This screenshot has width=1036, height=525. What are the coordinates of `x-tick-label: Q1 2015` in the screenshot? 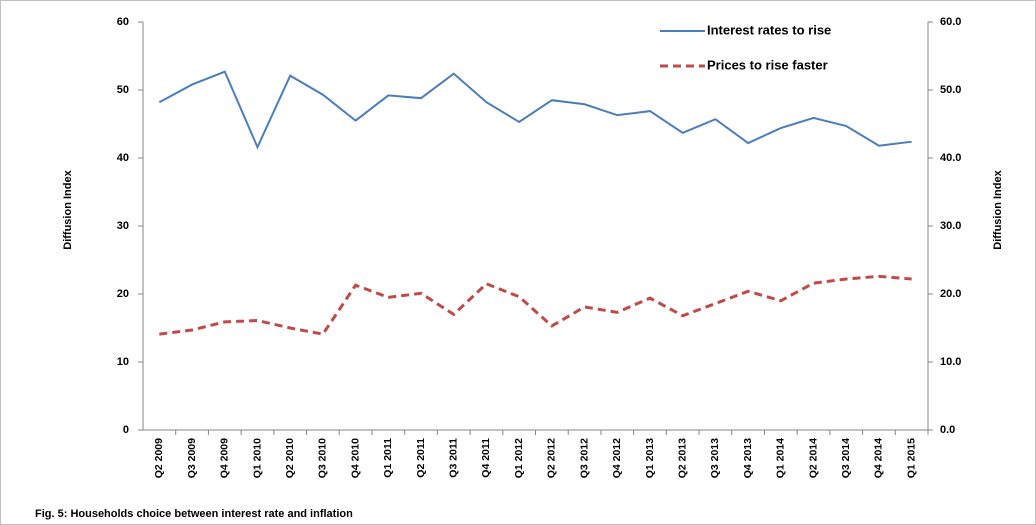 It's located at (911, 458).